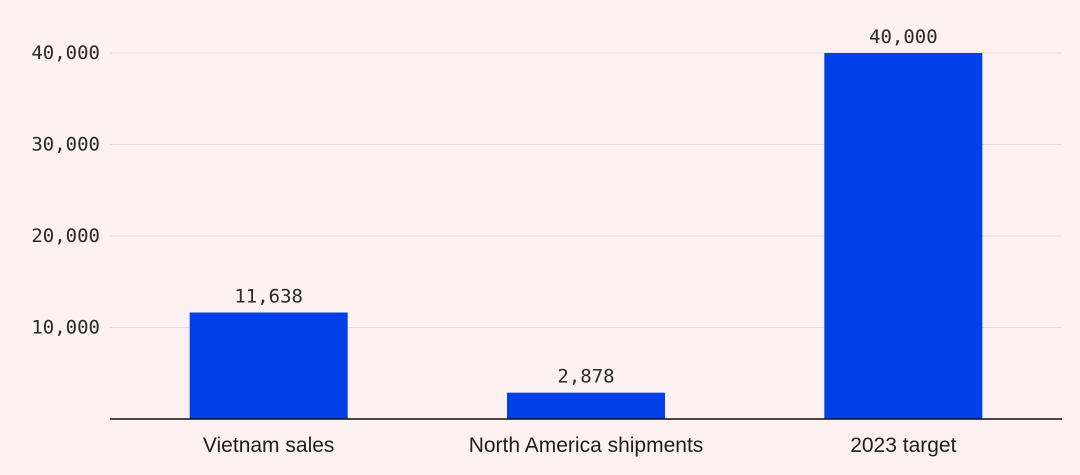  What do you see at coordinates (585, 377) in the screenshot?
I see `bar-value-label: 2,878` at bounding box center [585, 377].